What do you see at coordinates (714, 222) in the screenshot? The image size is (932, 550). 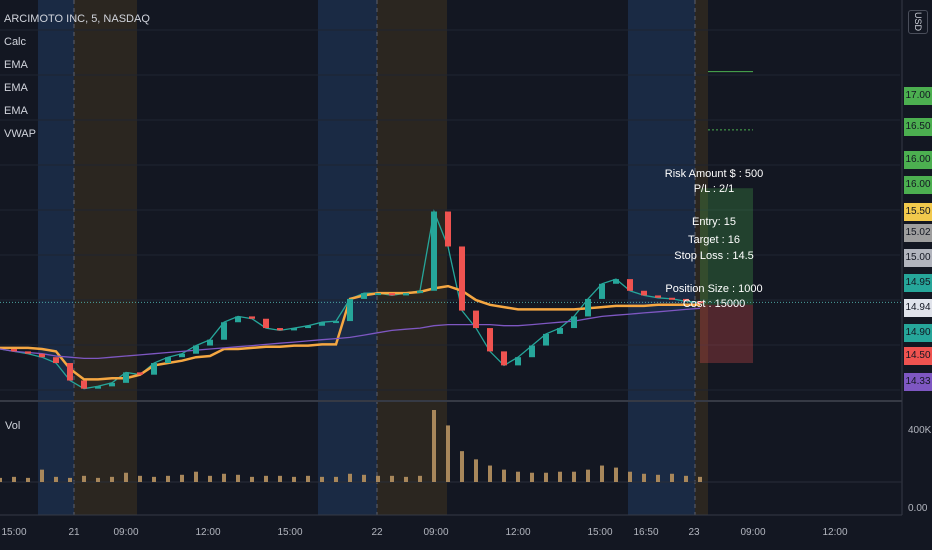 I see `entry-label: Entry: 15` at bounding box center [714, 222].